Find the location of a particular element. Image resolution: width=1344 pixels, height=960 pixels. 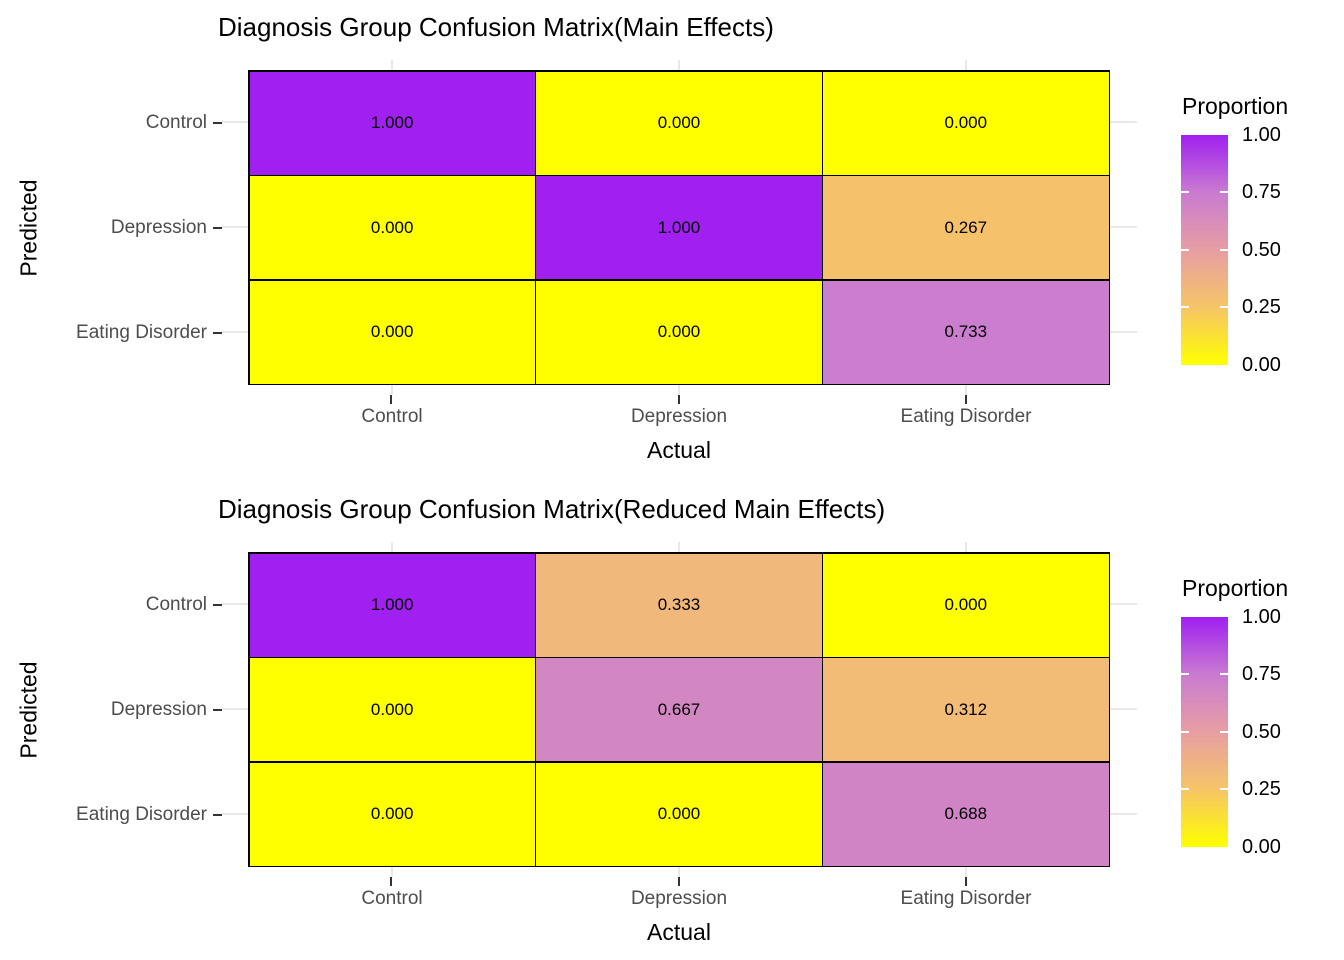

cell-value: 0.312 is located at coordinates (966, 709).